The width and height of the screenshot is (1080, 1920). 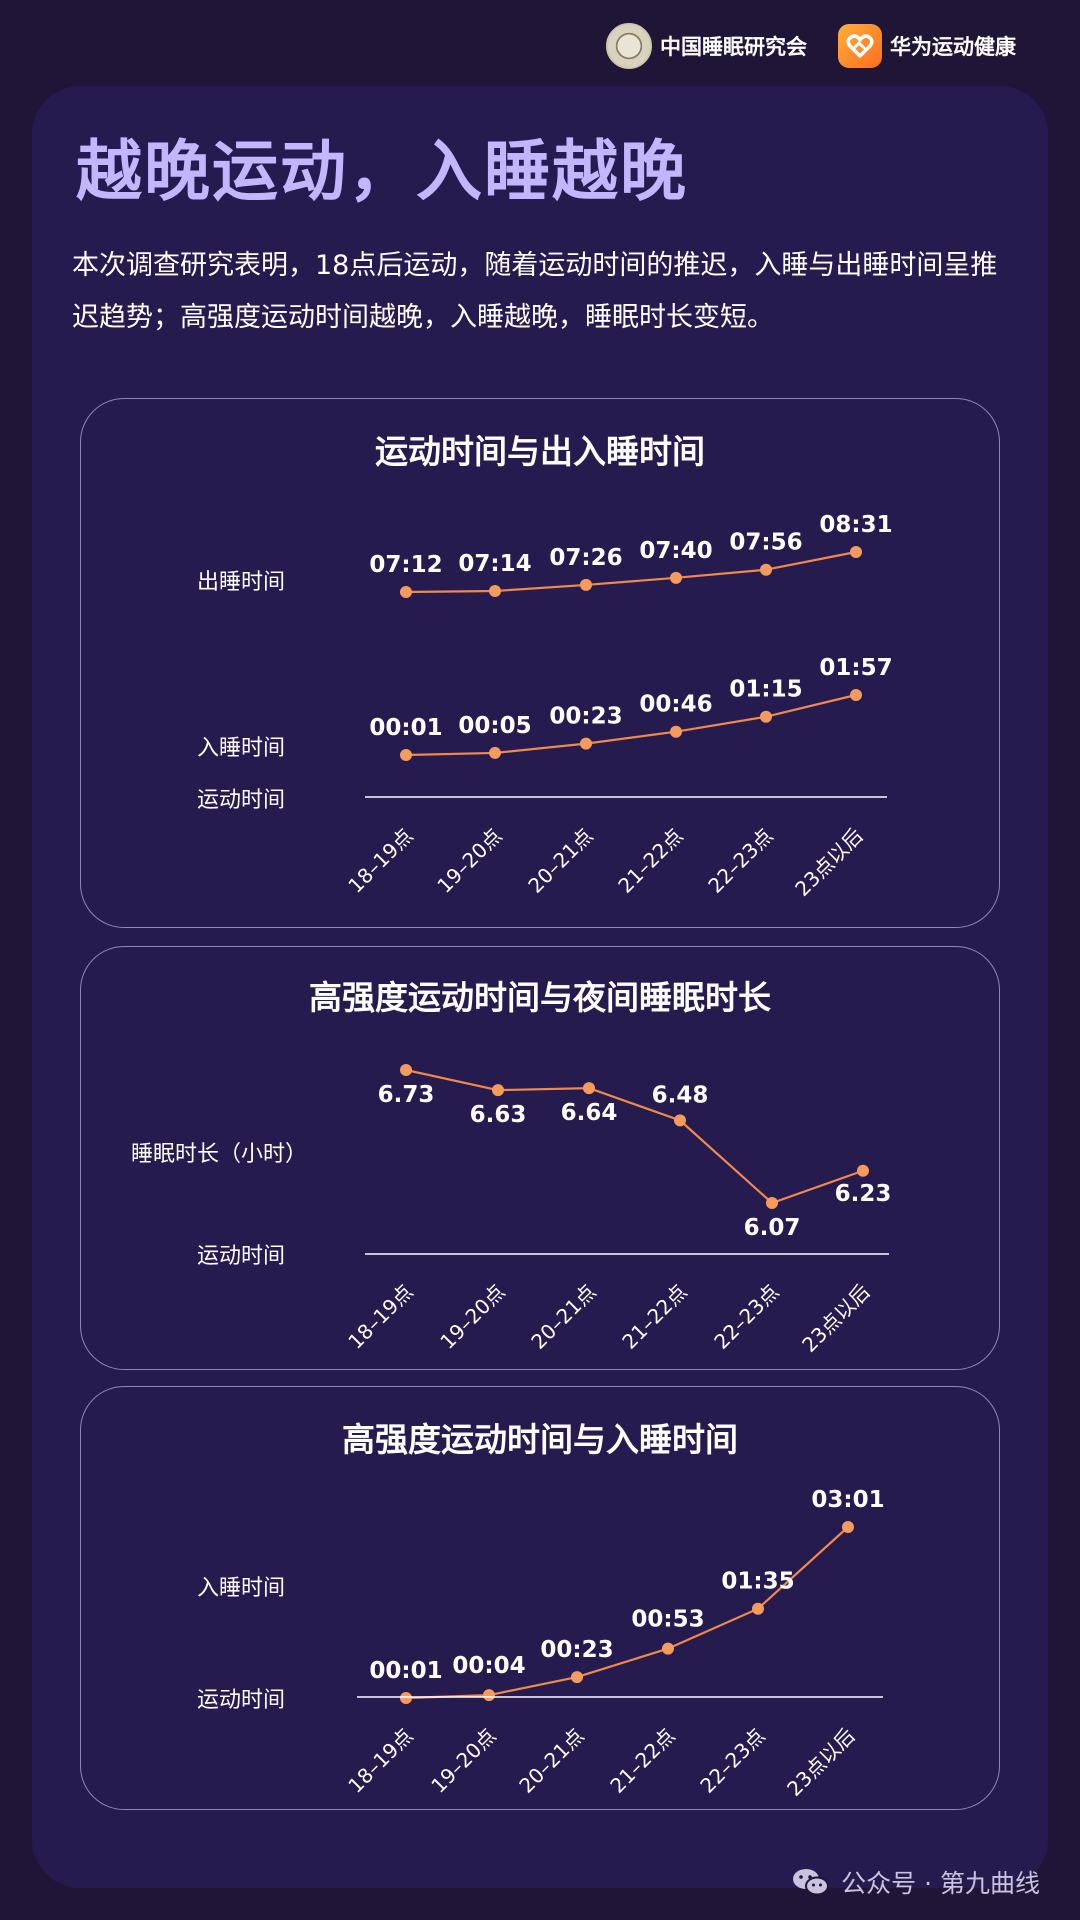 I want to click on footer-watermark: 公众号 · 第九曲线, so click(x=915, y=1882).